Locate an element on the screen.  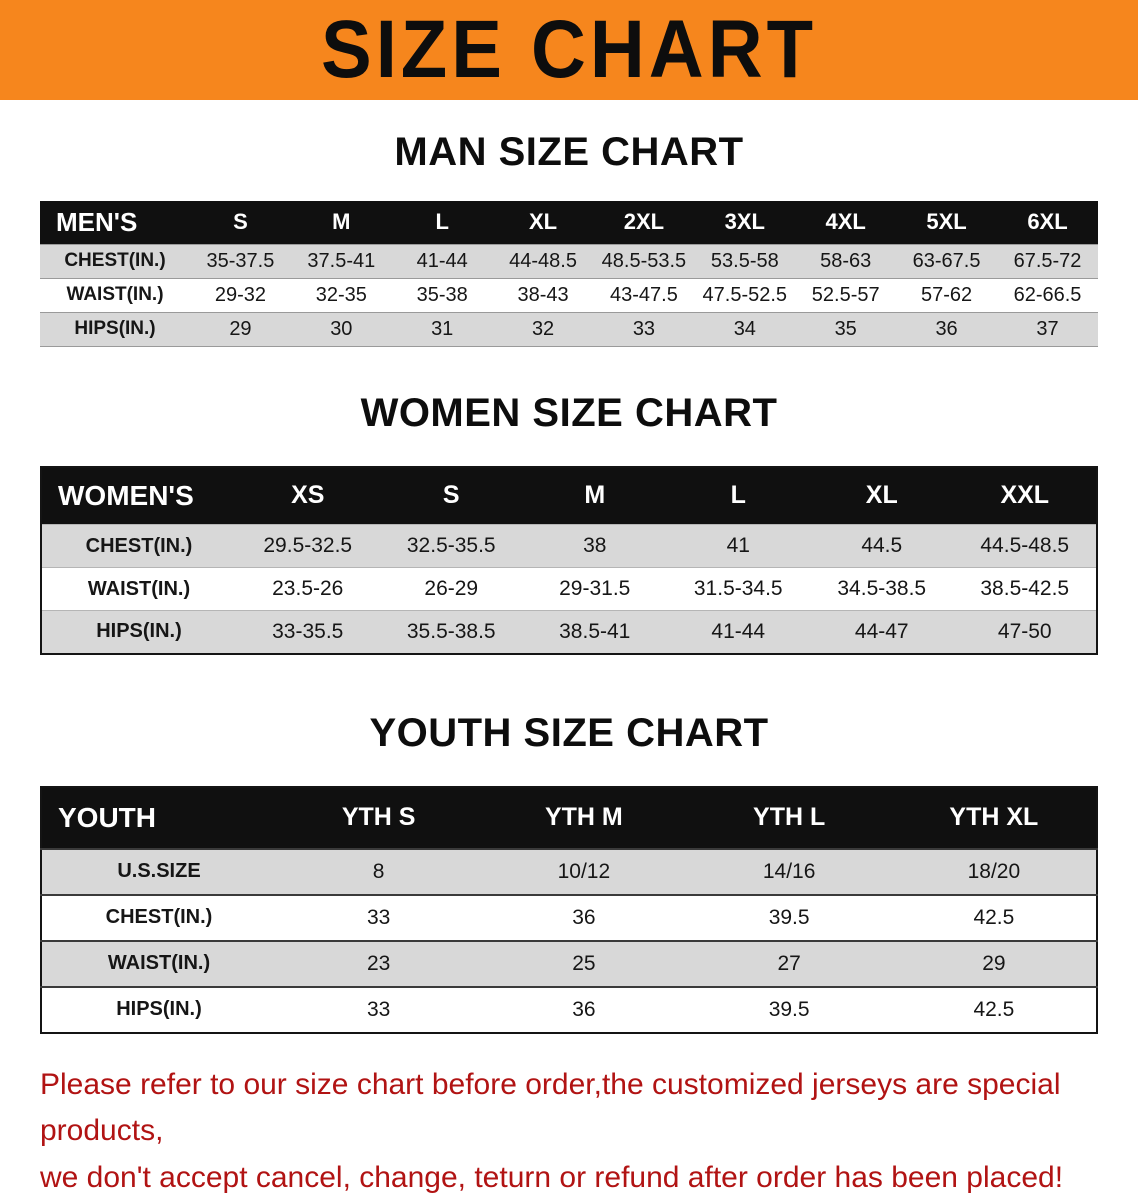
size-value-cell: 31.5-34.5 is located at coordinates (739, 589).